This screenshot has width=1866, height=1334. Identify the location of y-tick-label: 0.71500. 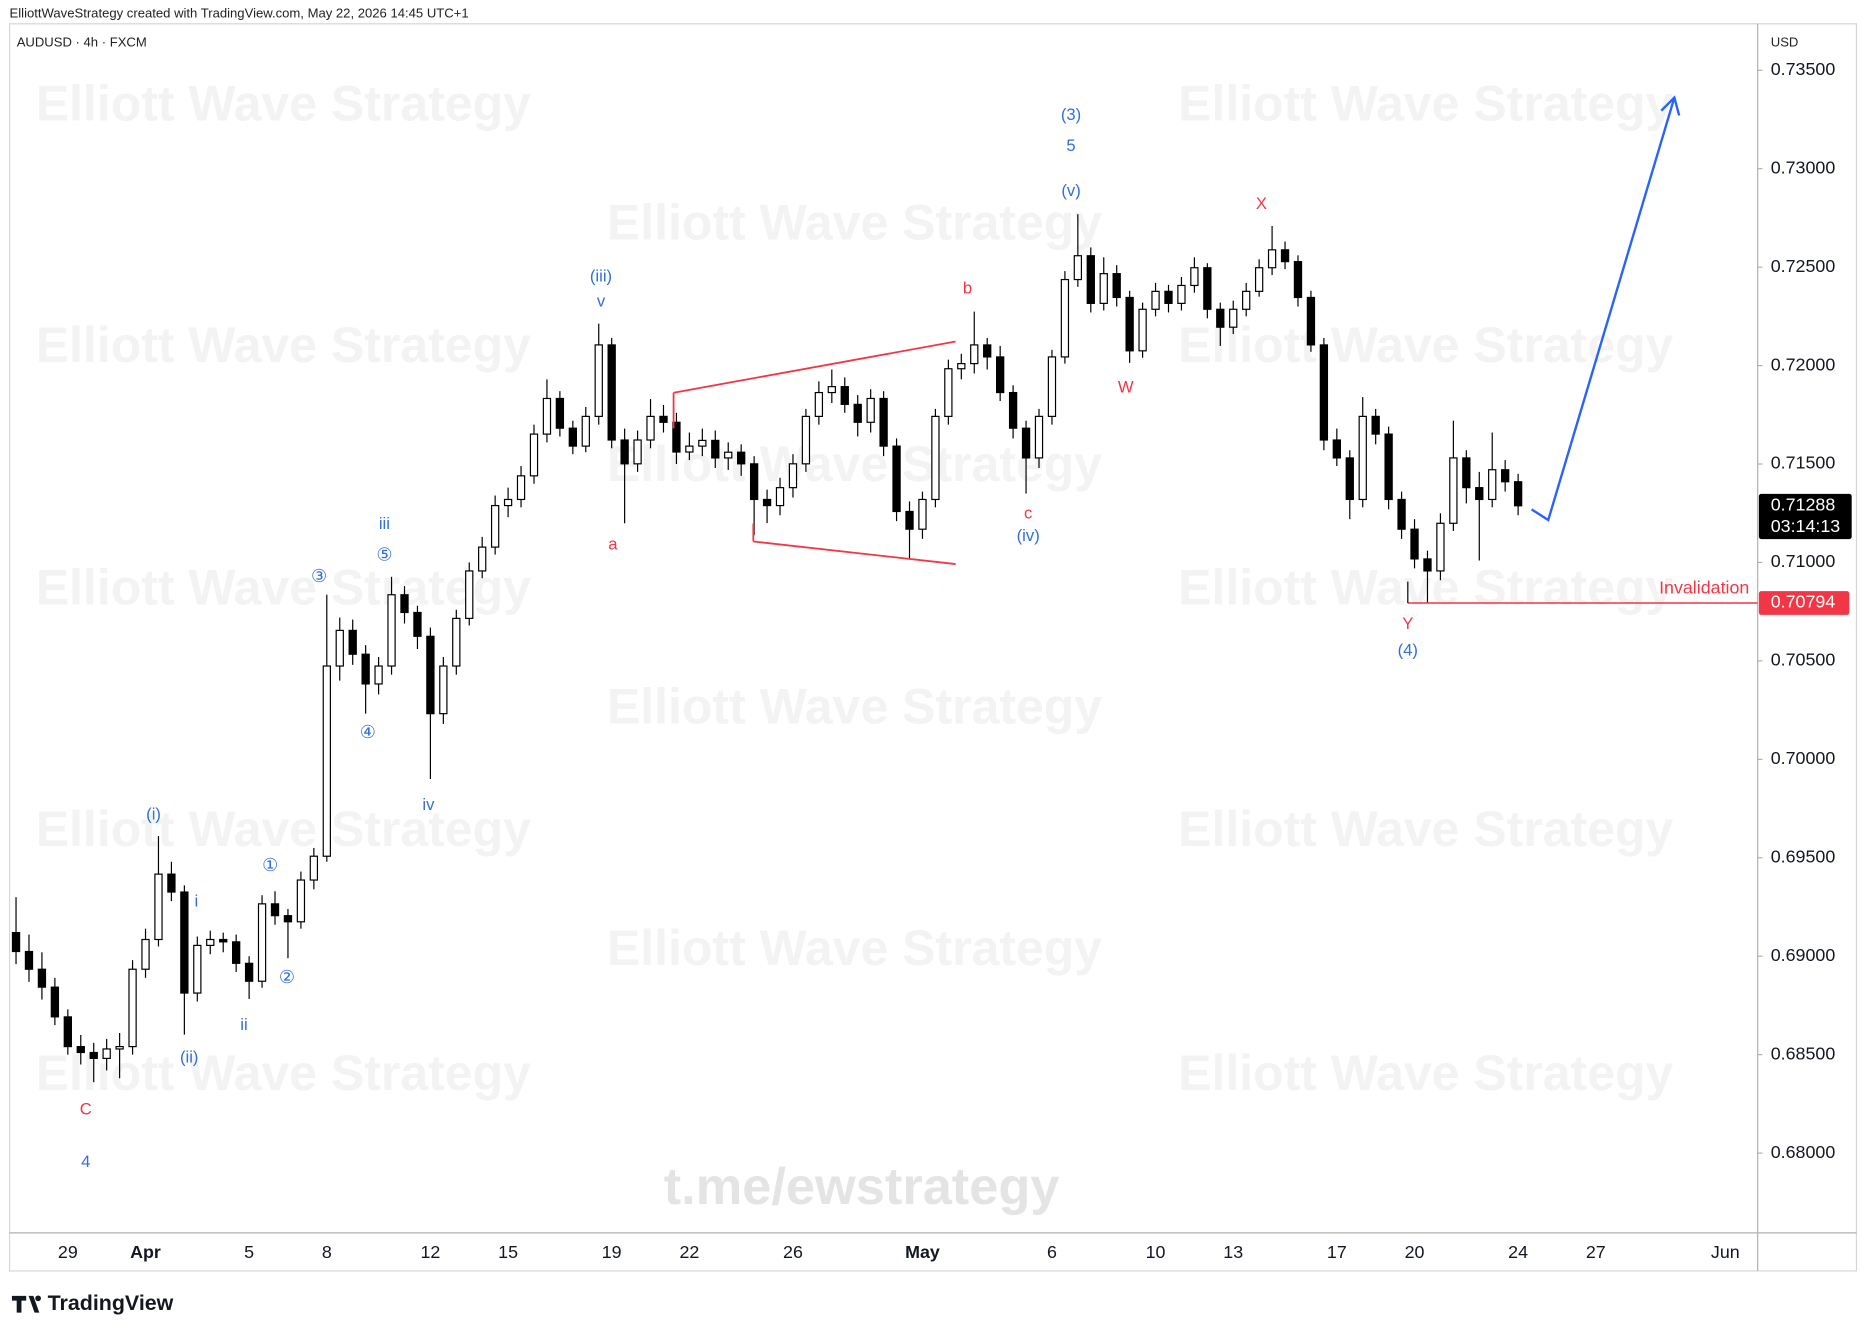
(1803, 463).